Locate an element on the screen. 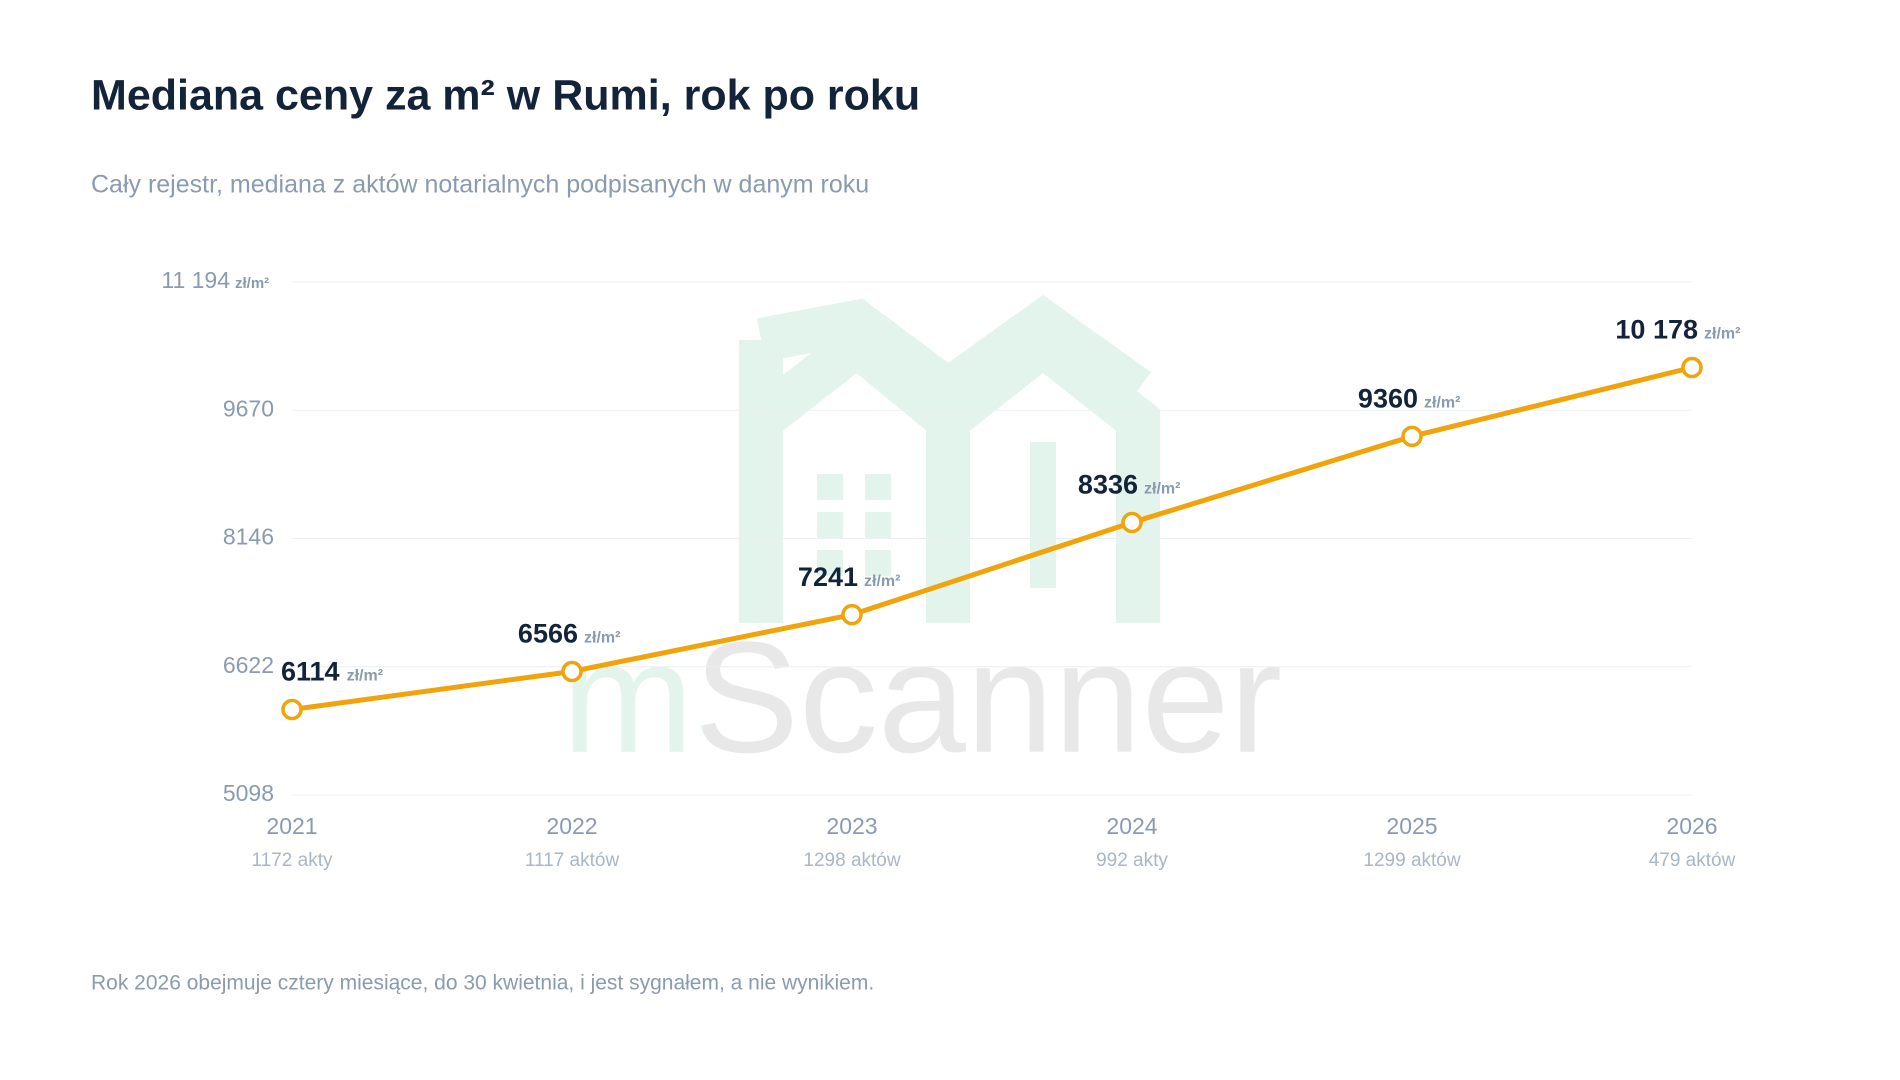 This screenshot has height=1080, width=1900. value-label: 7241 is located at coordinates (828, 577).